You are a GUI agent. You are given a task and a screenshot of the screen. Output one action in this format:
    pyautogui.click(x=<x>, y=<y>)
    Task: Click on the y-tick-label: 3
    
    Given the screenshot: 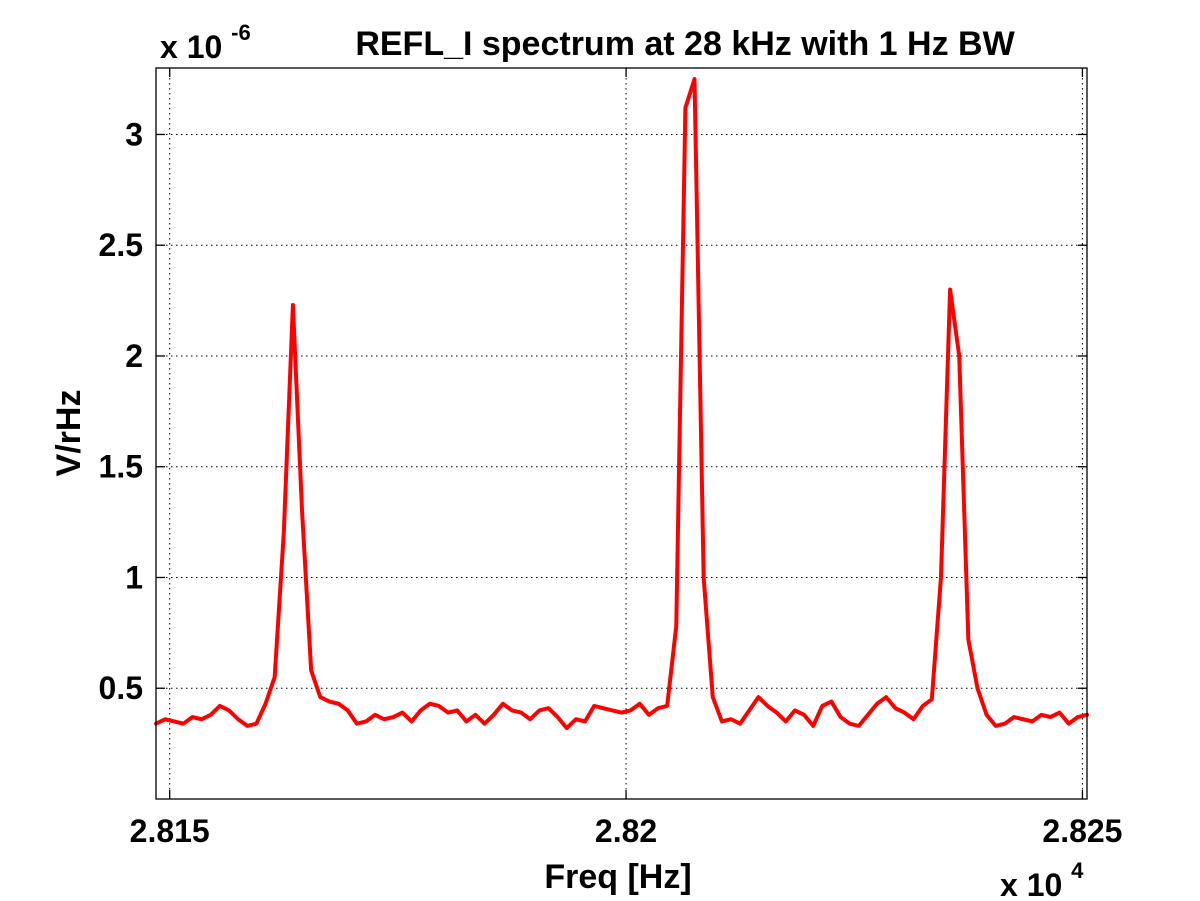 What is the action you would take?
    pyautogui.click(x=134, y=134)
    